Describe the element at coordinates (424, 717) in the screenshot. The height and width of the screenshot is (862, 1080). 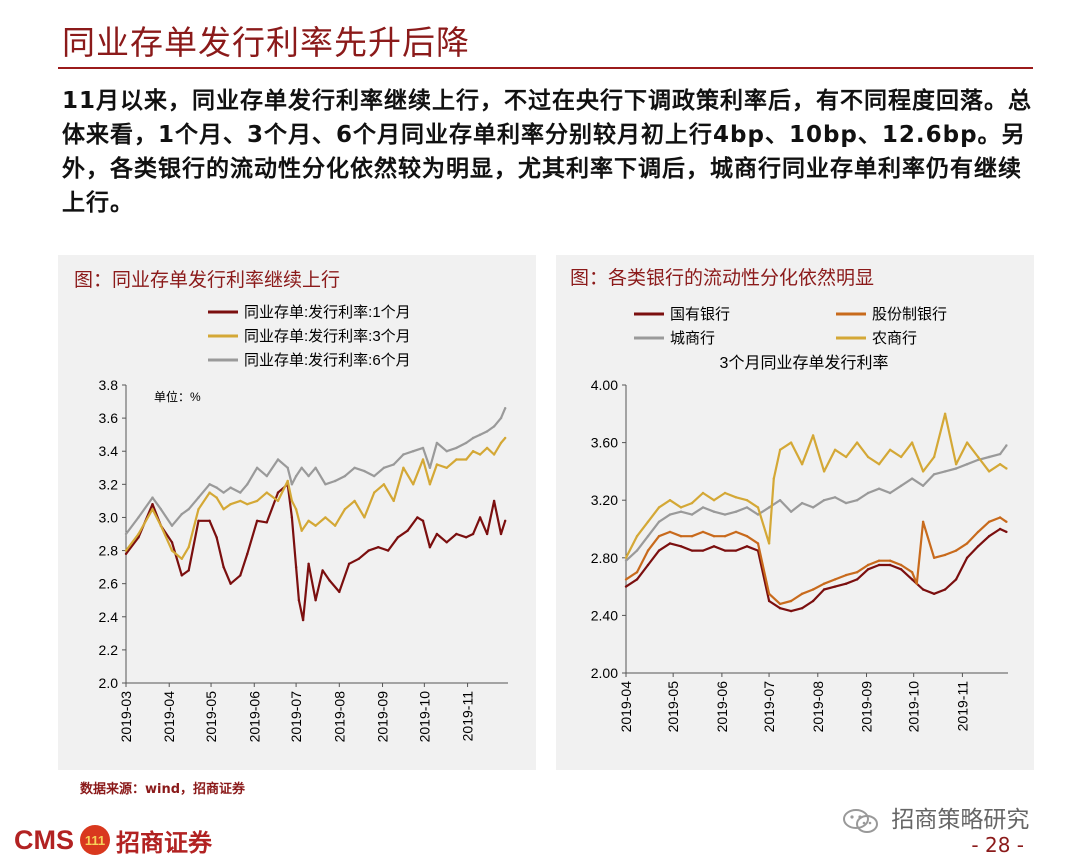
I see `x-tick-label: 2019-10` at that location.